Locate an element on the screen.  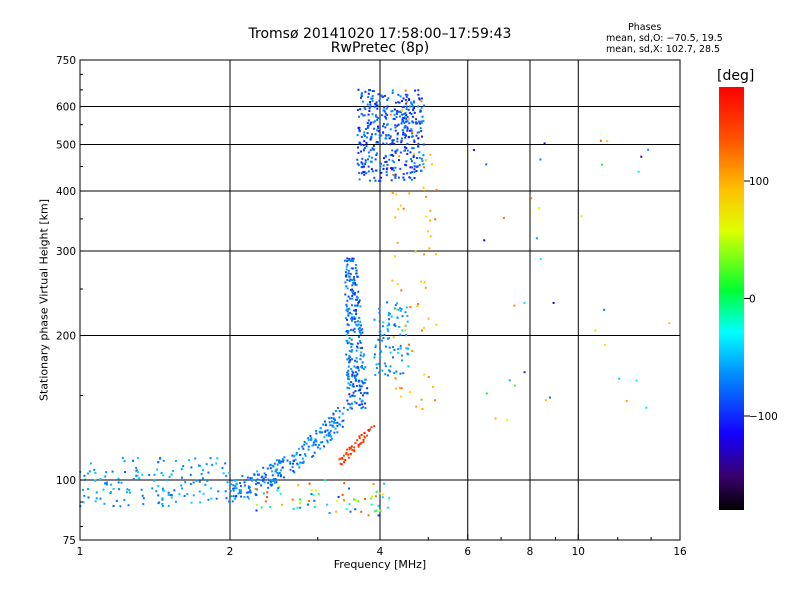
stats-heading: Phases is located at coordinates (645, 27).